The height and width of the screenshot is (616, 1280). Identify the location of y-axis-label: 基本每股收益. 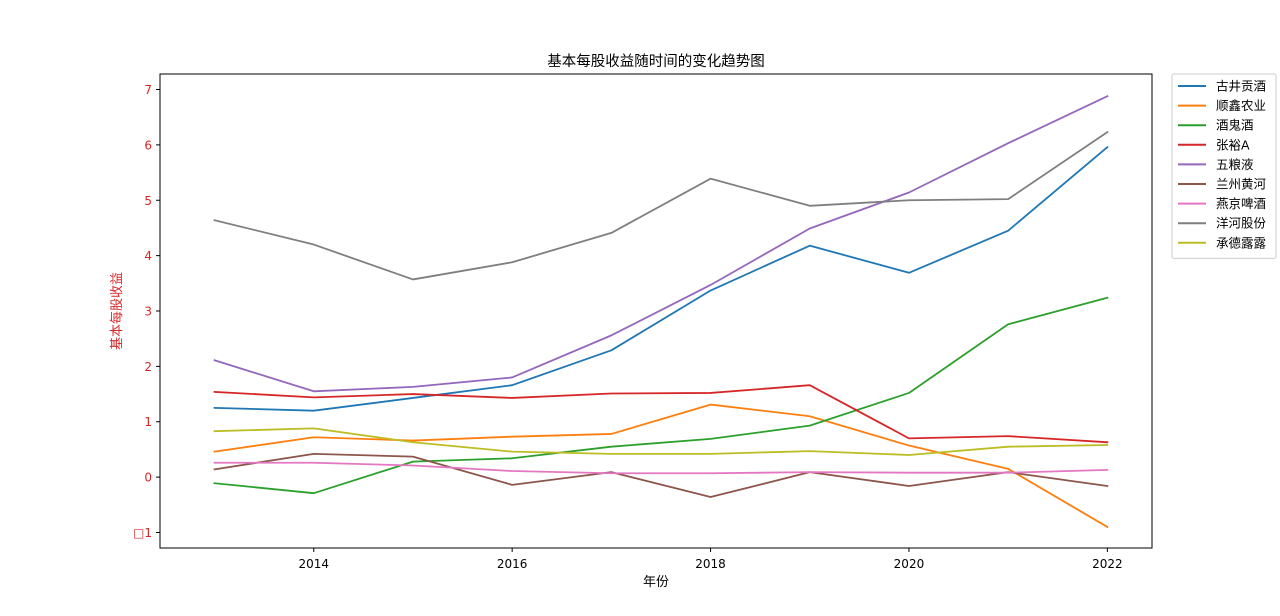
(117, 311).